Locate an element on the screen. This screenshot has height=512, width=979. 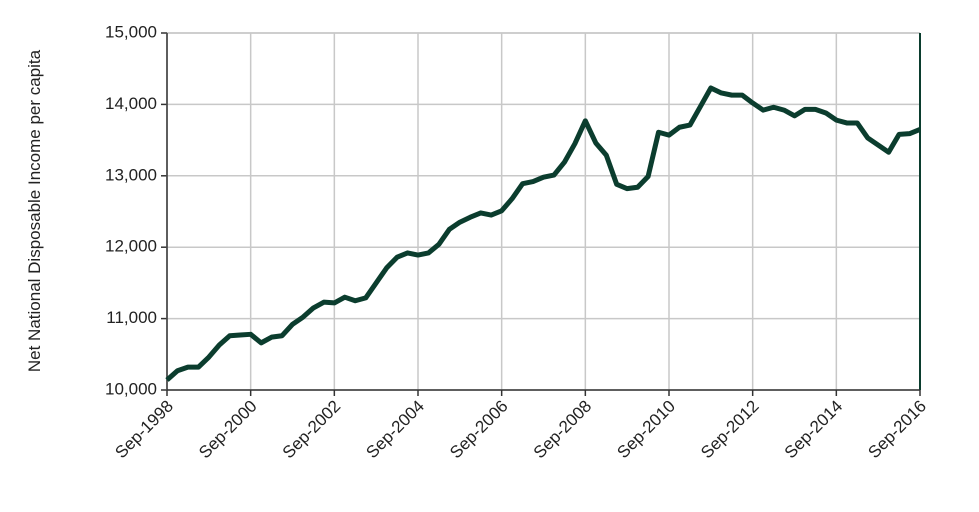
x-tick-label: Sep-1998 is located at coordinates (144, 430).